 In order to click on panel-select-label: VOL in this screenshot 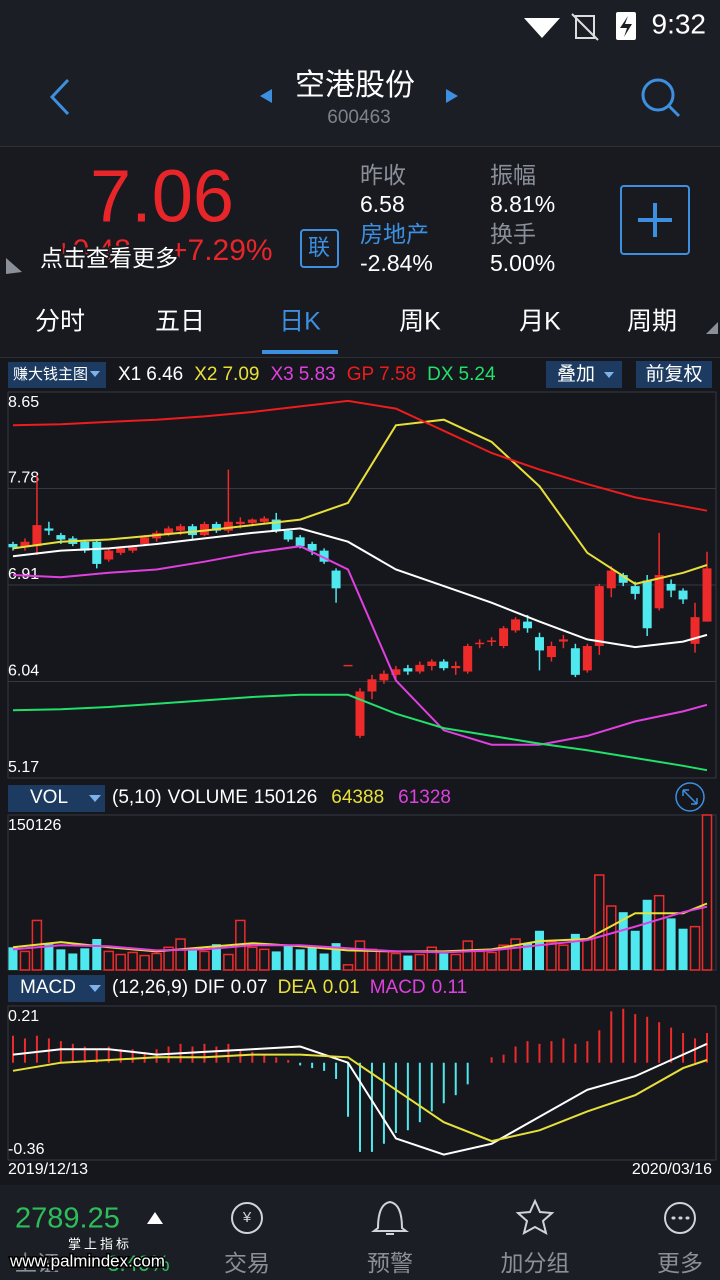, I will do `click(49, 797)`.